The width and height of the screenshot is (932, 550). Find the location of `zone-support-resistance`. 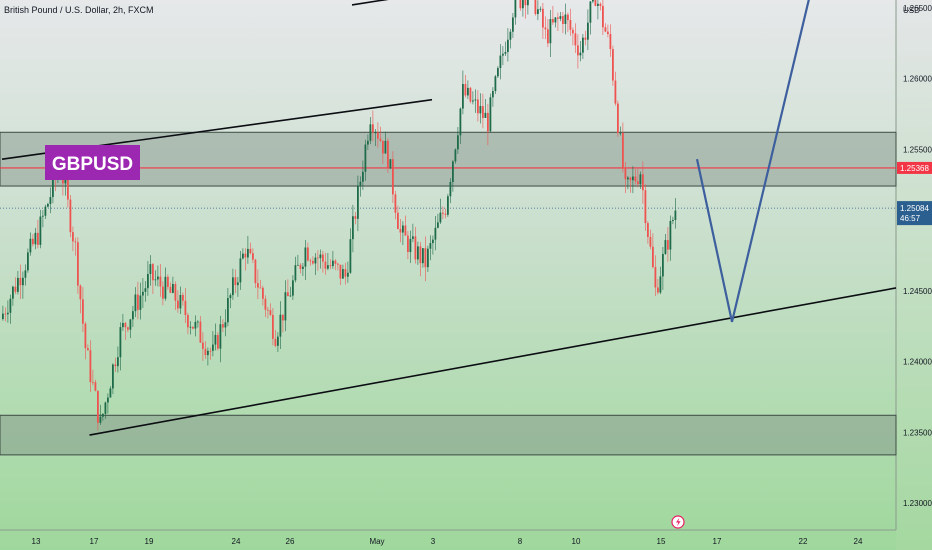

zone-support-resistance is located at coordinates (448, 159).